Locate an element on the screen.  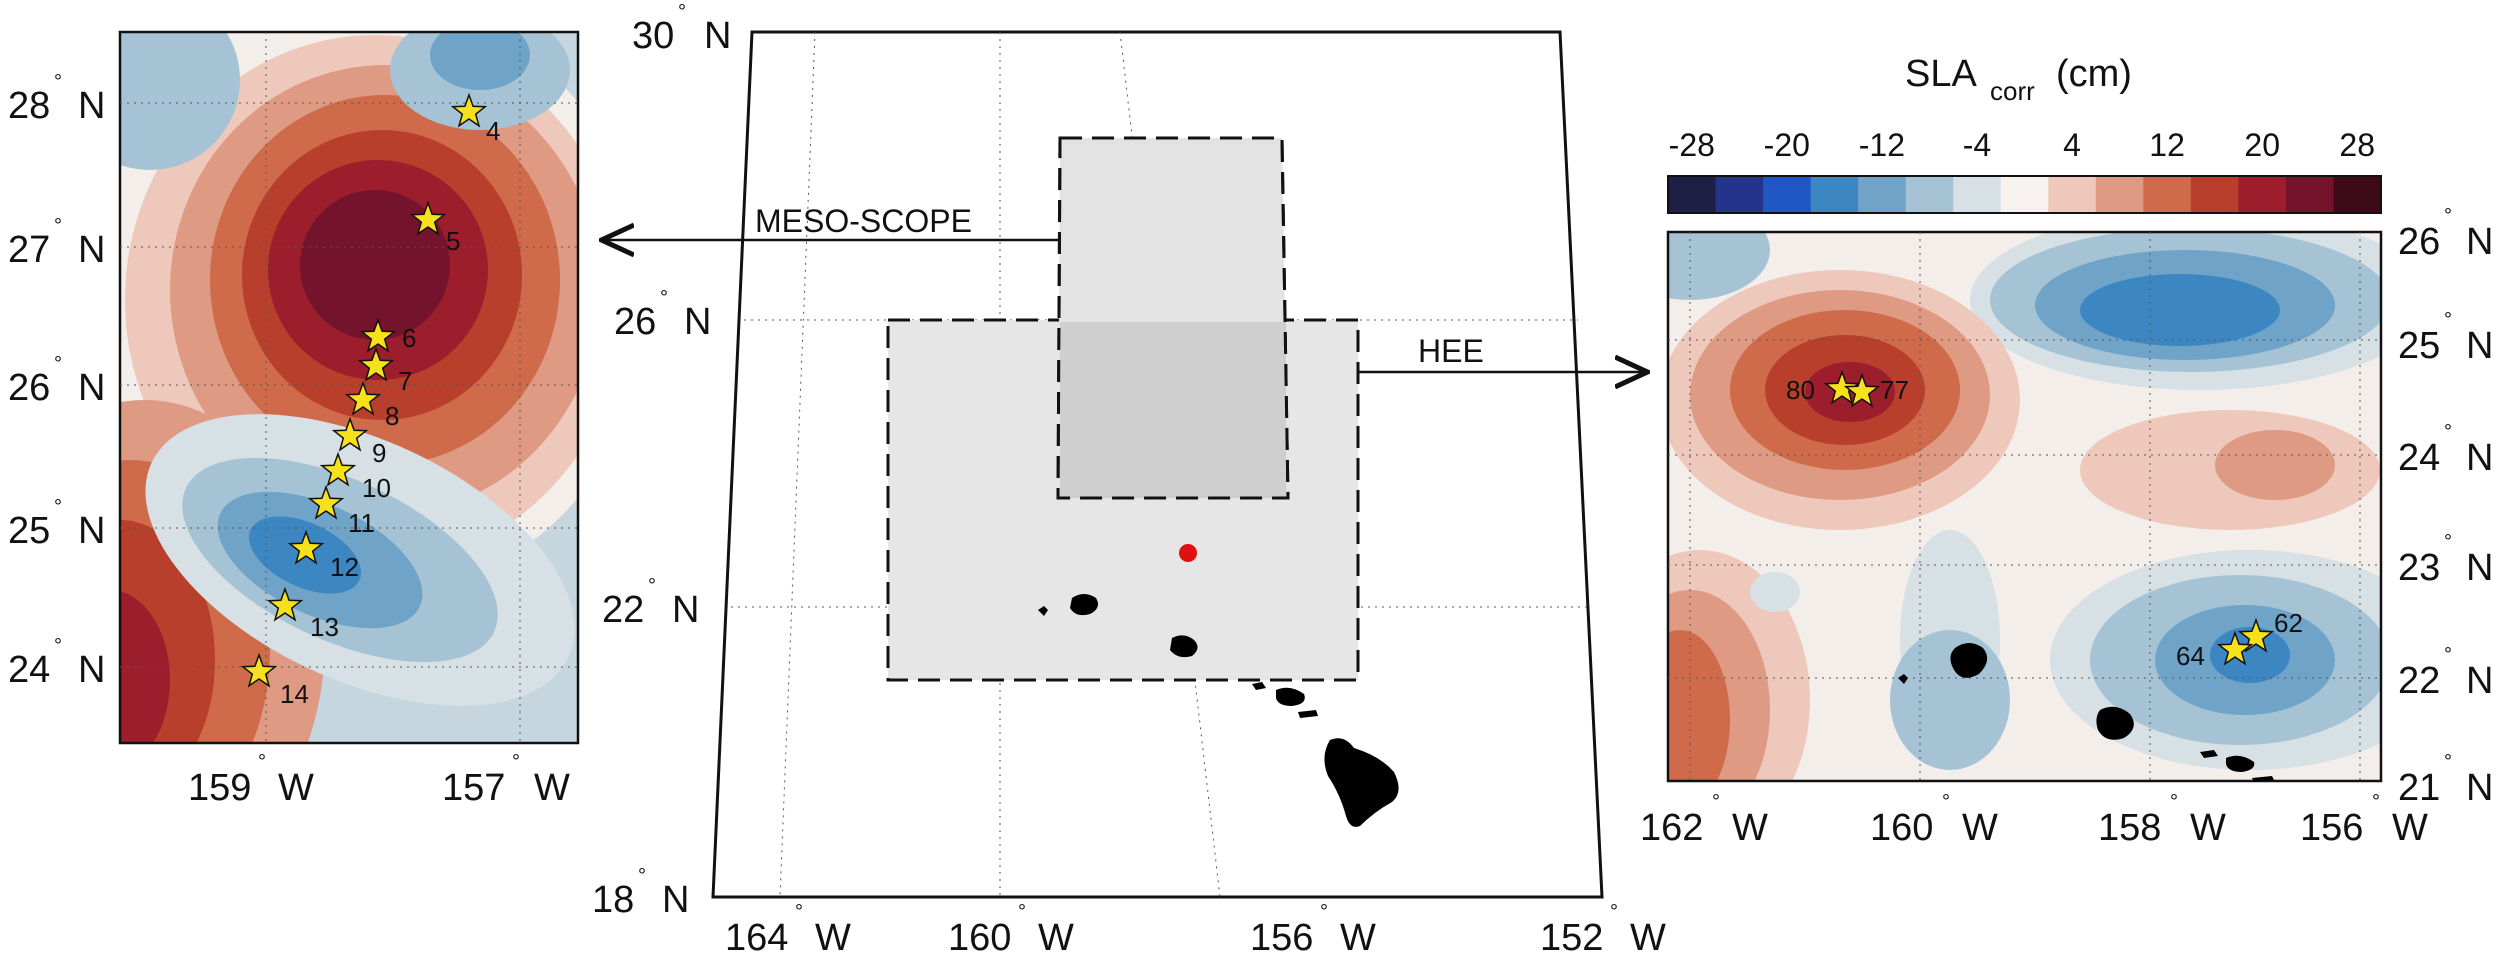
colorbar-tick-labels: -28 -20 -12 -4 4 12 20 28 is located at coordinates (2022, 145).